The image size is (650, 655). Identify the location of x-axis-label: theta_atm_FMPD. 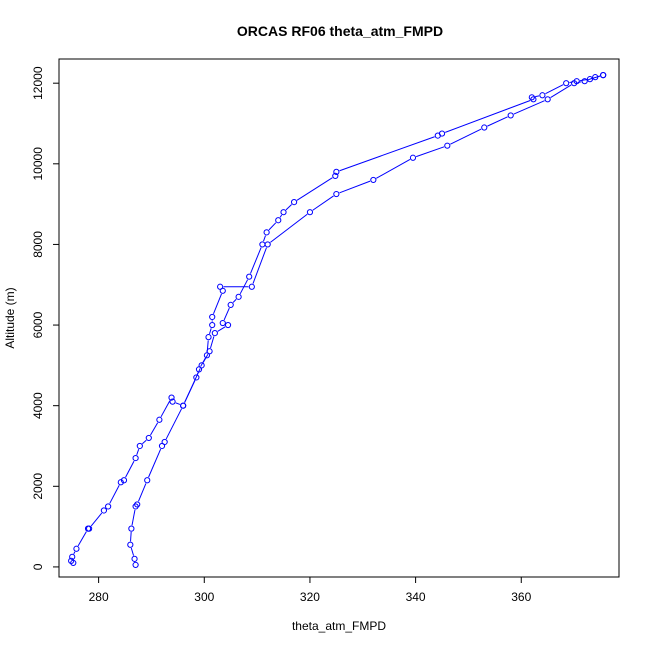
(339, 626).